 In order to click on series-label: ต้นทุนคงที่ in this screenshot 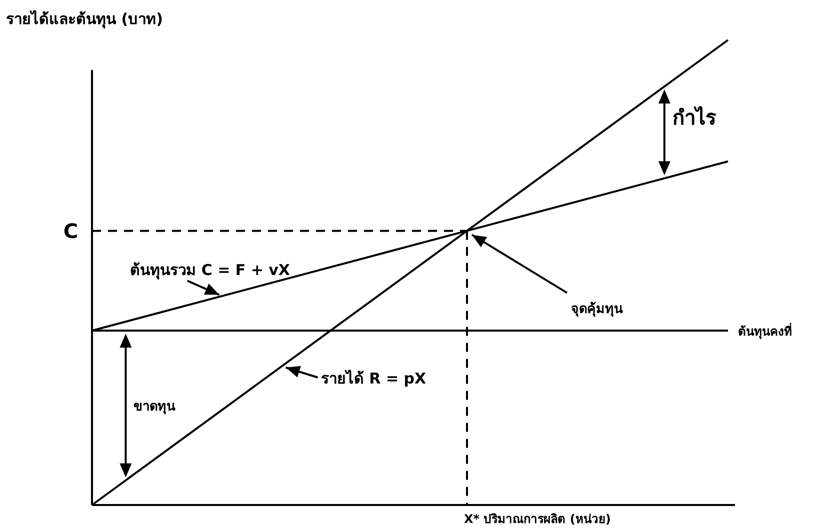, I will do `click(765, 331)`.